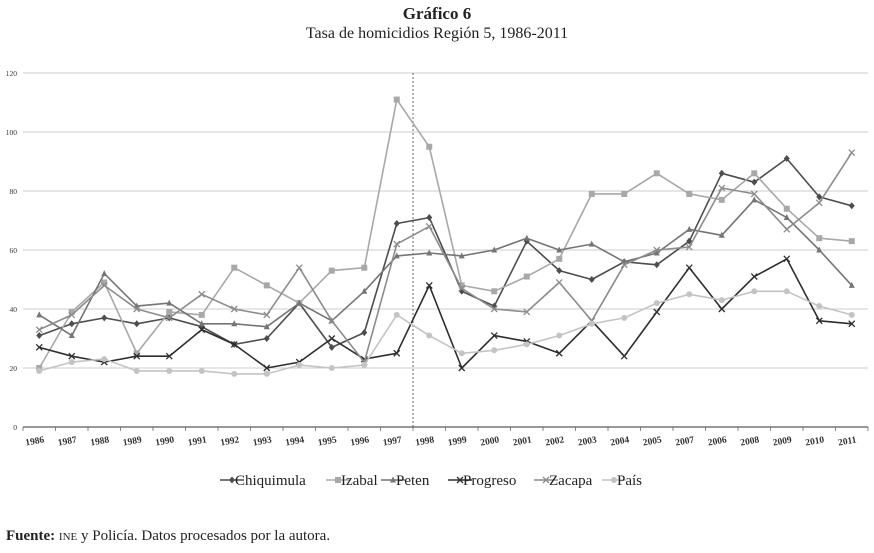 This screenshot has width=874, height=553. Describe the element at coordinates (327, 441) in the screenshot. I see `x-tick-label: 1995` at that location.